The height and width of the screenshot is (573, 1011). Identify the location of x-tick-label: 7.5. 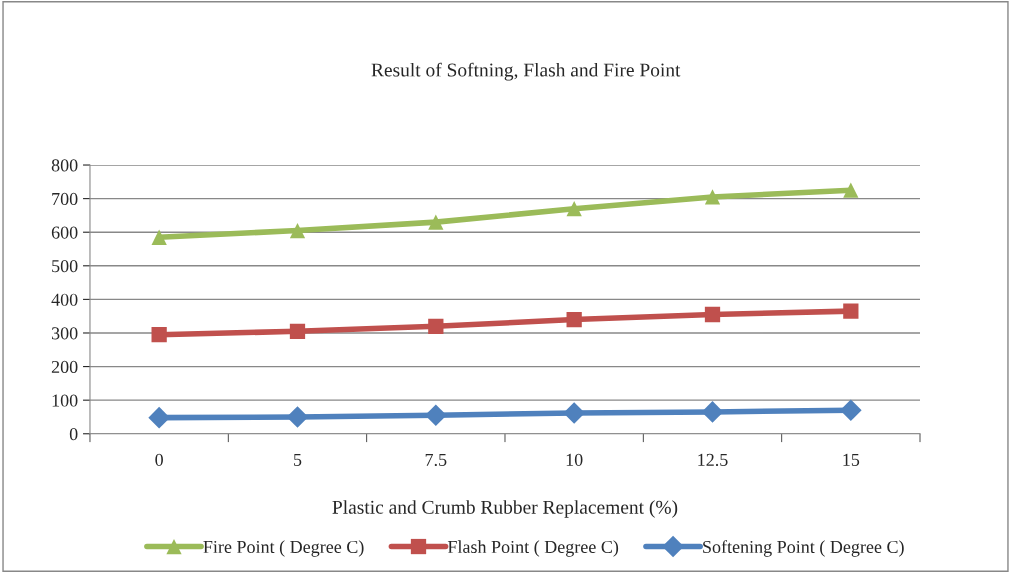
(436, 459).